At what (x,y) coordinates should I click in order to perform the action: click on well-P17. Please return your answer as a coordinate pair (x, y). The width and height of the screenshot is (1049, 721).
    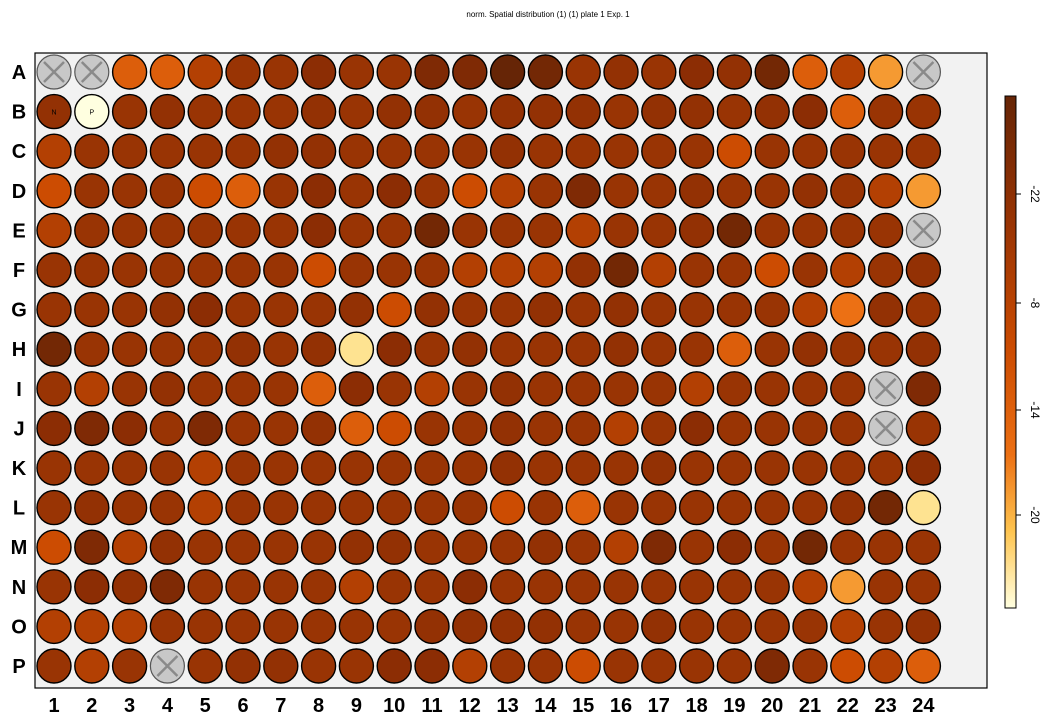
    Looking at the image, I should click on (659, 666).